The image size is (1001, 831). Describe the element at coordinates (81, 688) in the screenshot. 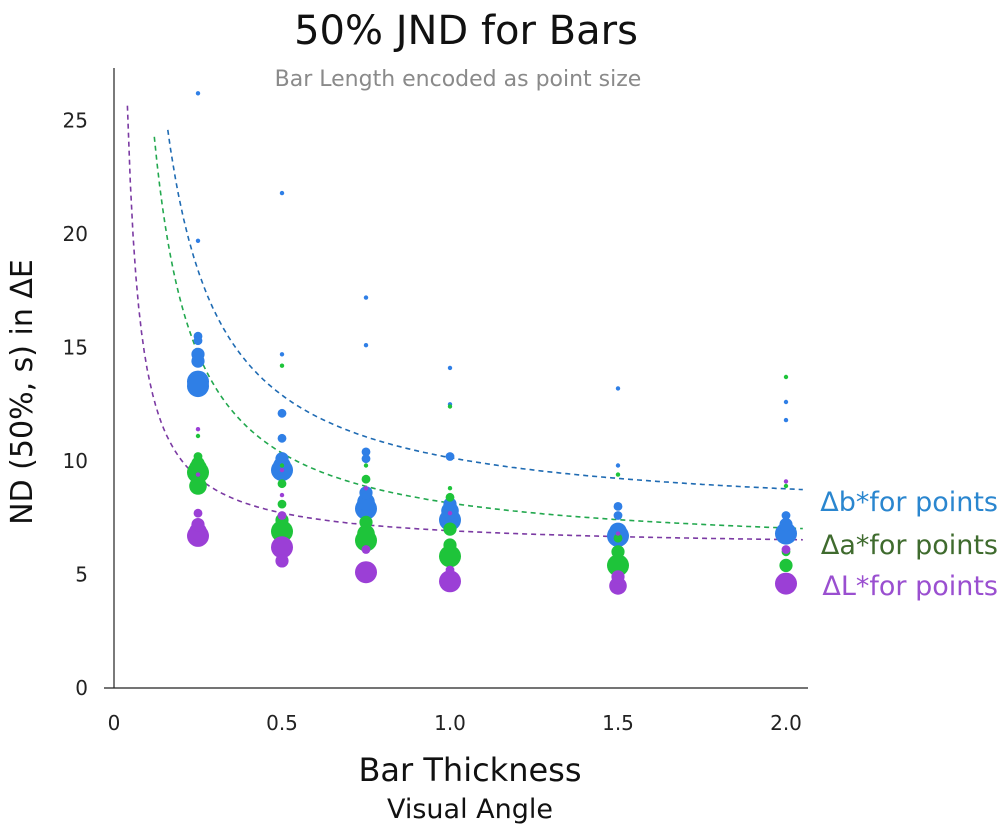

I see `y-tick-label: 0` at that location.